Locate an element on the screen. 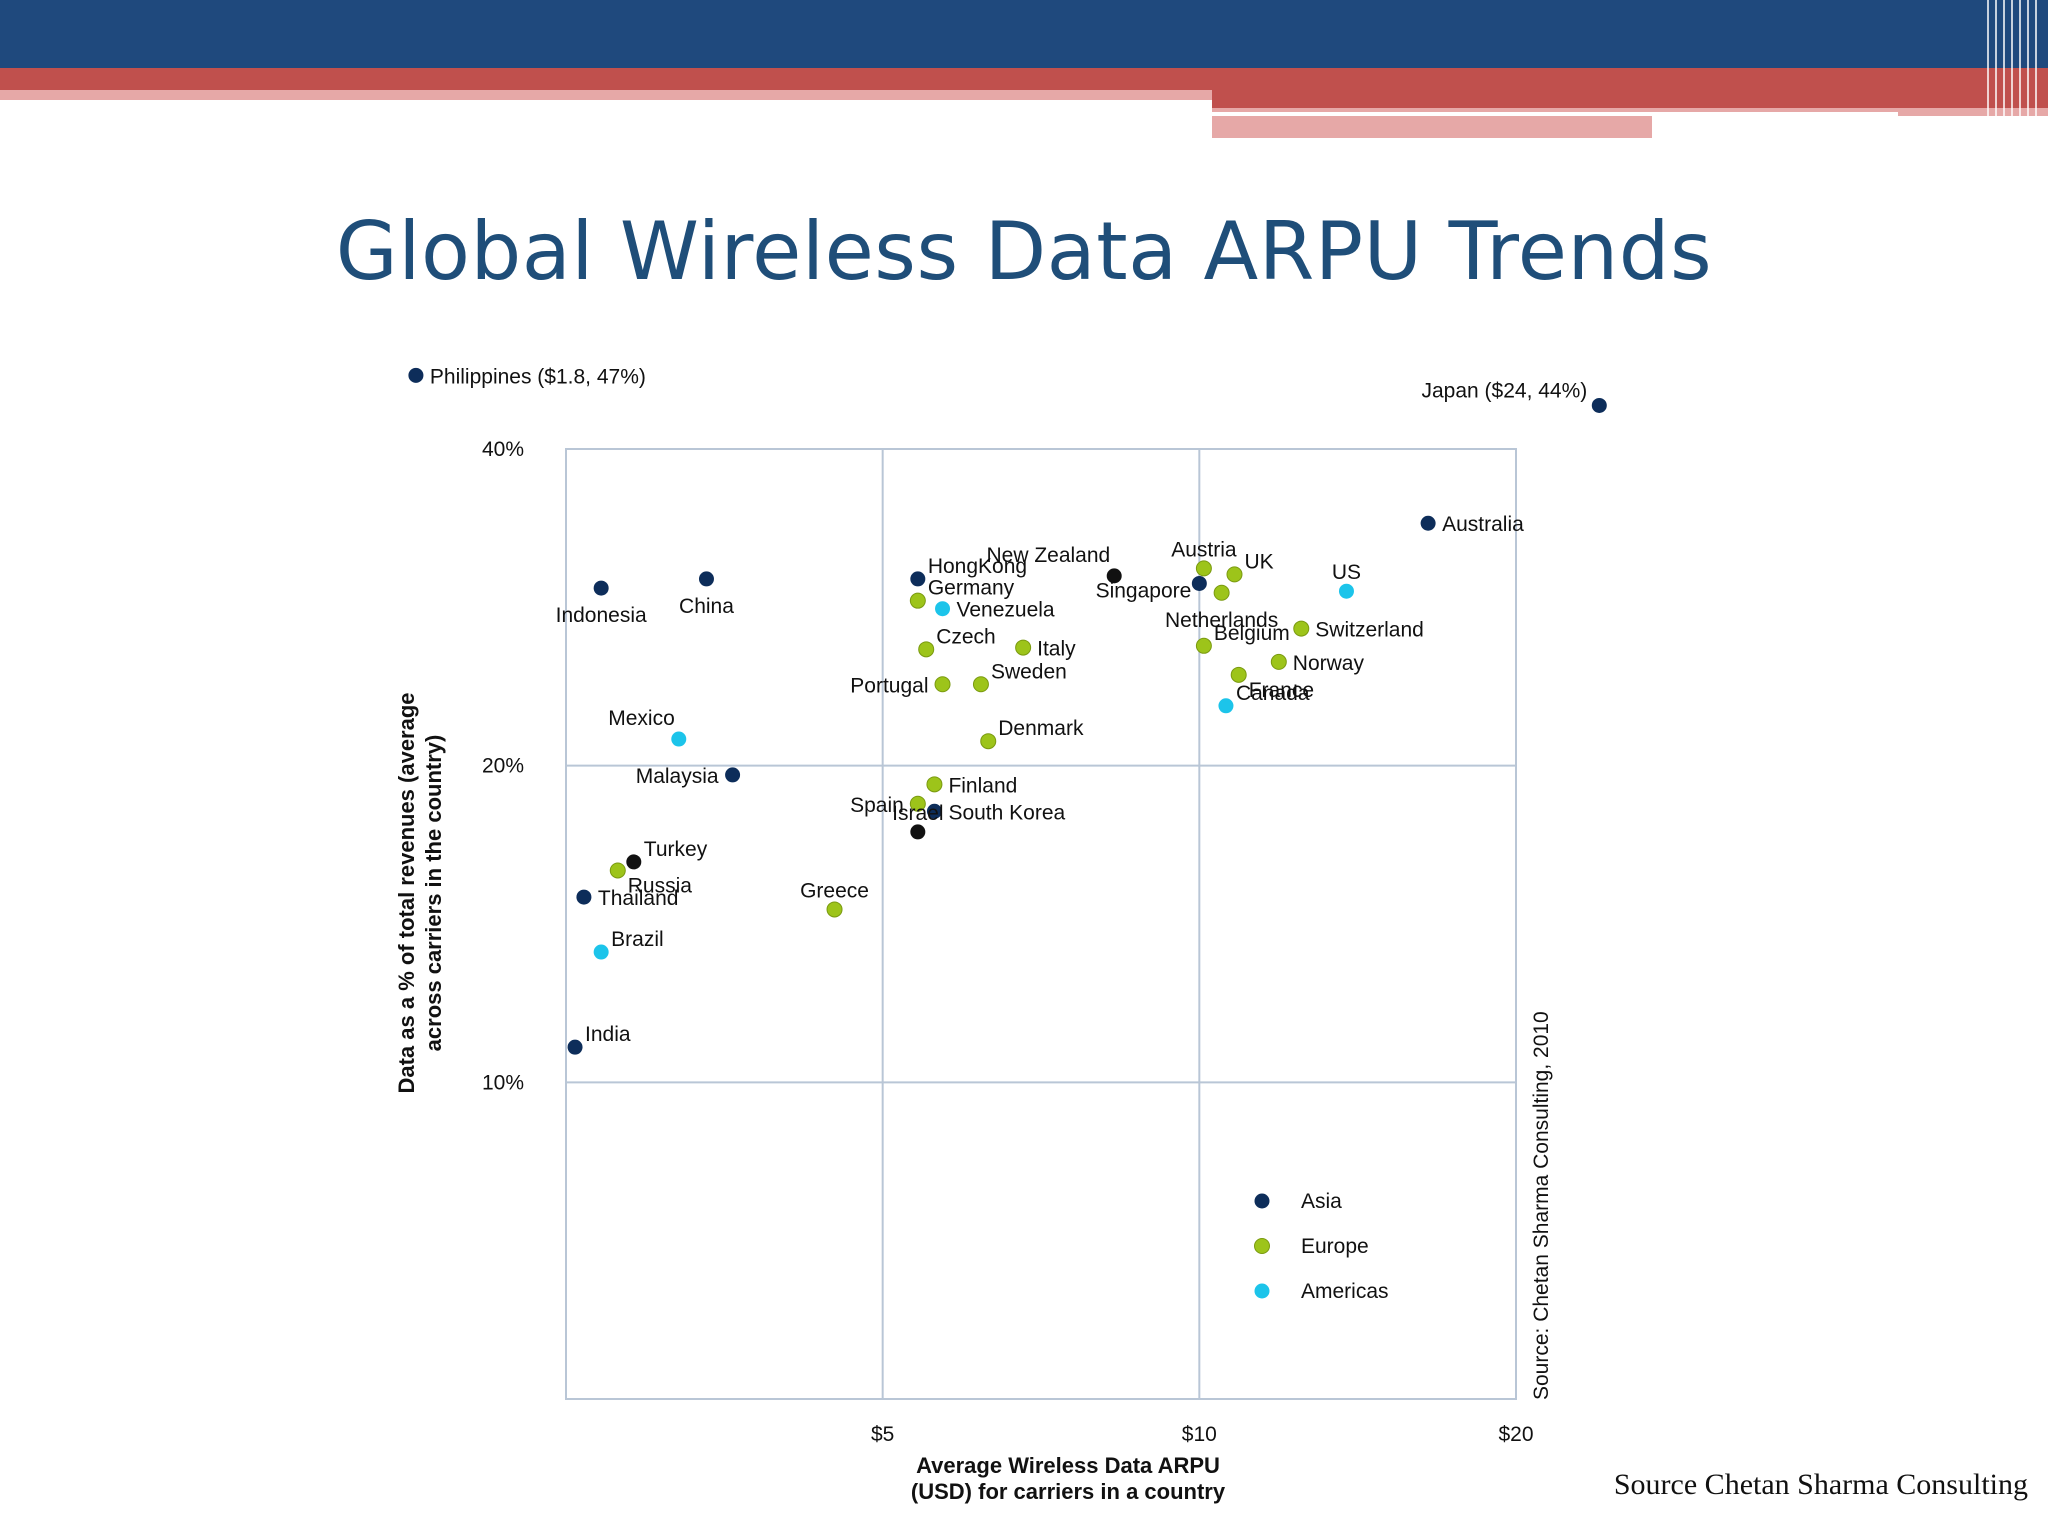 The height and width of the screenshot is (1536, 2048). x-tick-label: $5 is located at coordinates (882, 1434).